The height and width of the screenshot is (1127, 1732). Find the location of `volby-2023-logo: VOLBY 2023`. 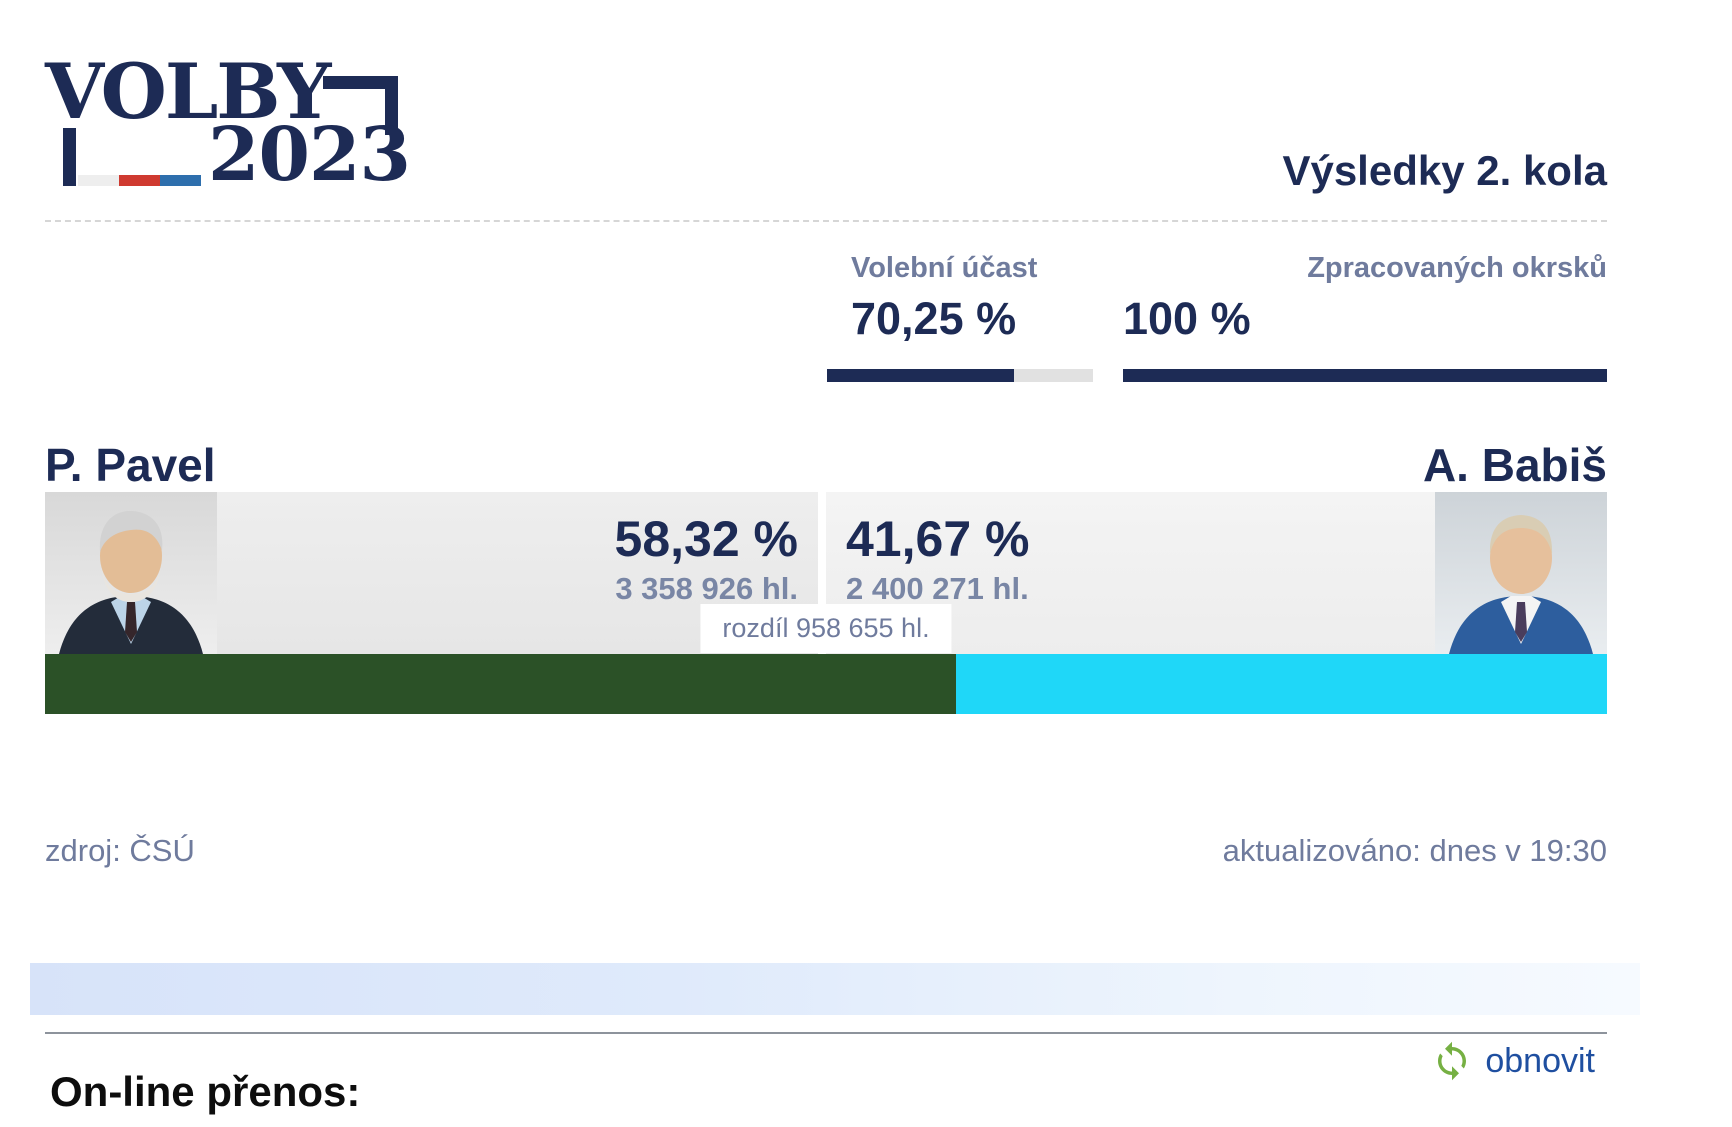

volby-2023-logo: VOLBY 2023 is located at coordinates (228, 123).